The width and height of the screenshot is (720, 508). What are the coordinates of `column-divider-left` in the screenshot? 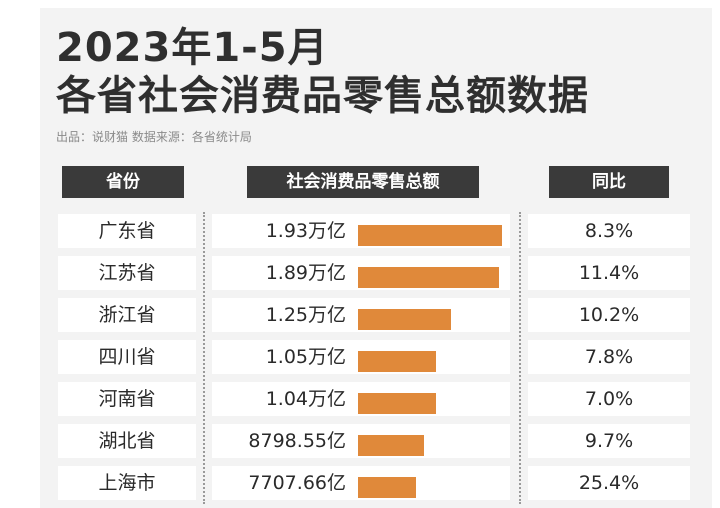 It's located at (204, 358).